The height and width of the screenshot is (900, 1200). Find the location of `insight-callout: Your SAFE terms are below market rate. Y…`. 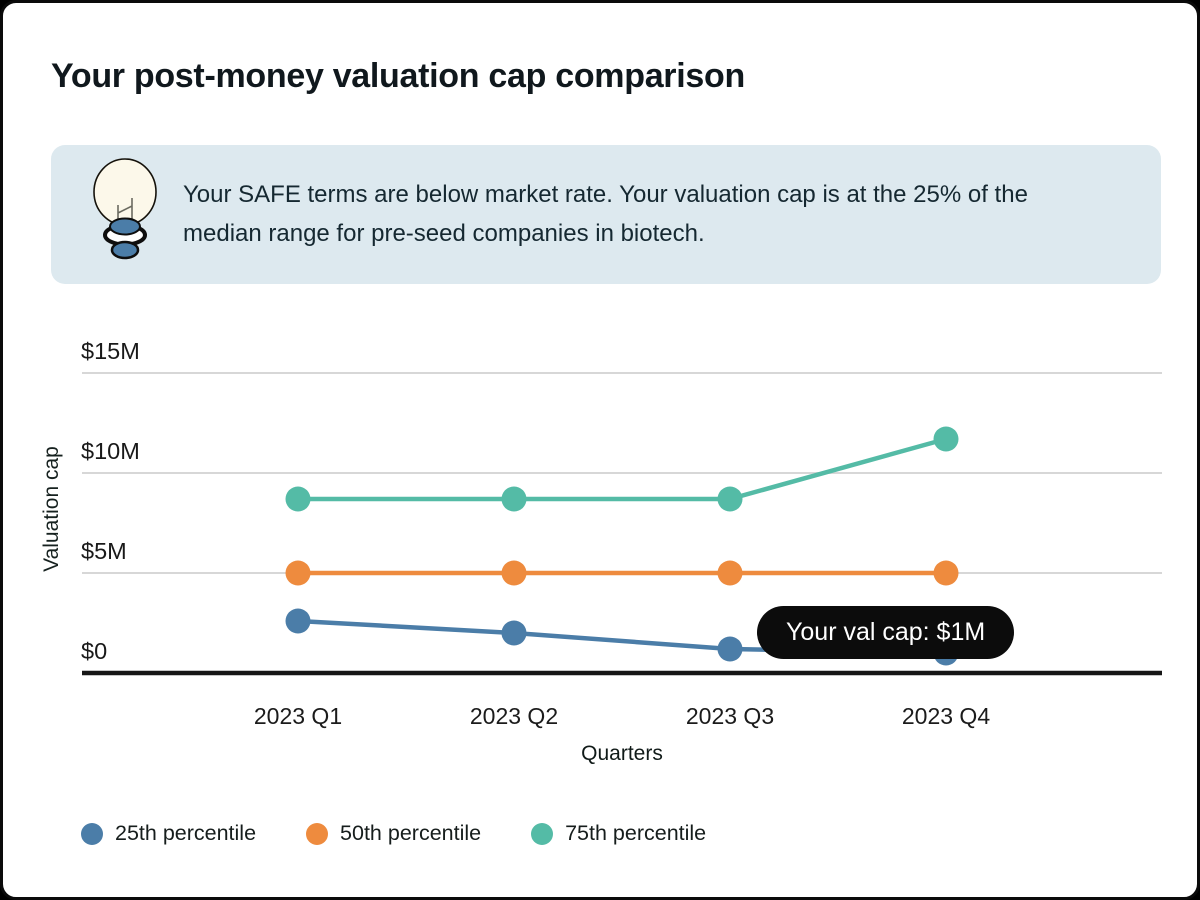

insight-callout: Your SAFE terms are below market rate. Y… is located at coordinates (606, 214).